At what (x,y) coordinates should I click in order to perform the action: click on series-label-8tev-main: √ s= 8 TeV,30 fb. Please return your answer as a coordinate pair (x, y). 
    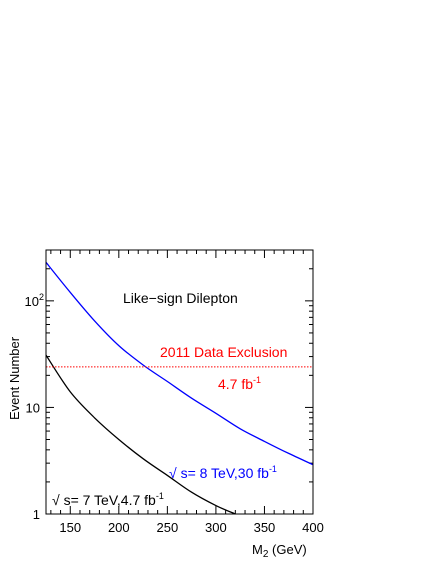
    Looking at the image, I should click on (219, 473).